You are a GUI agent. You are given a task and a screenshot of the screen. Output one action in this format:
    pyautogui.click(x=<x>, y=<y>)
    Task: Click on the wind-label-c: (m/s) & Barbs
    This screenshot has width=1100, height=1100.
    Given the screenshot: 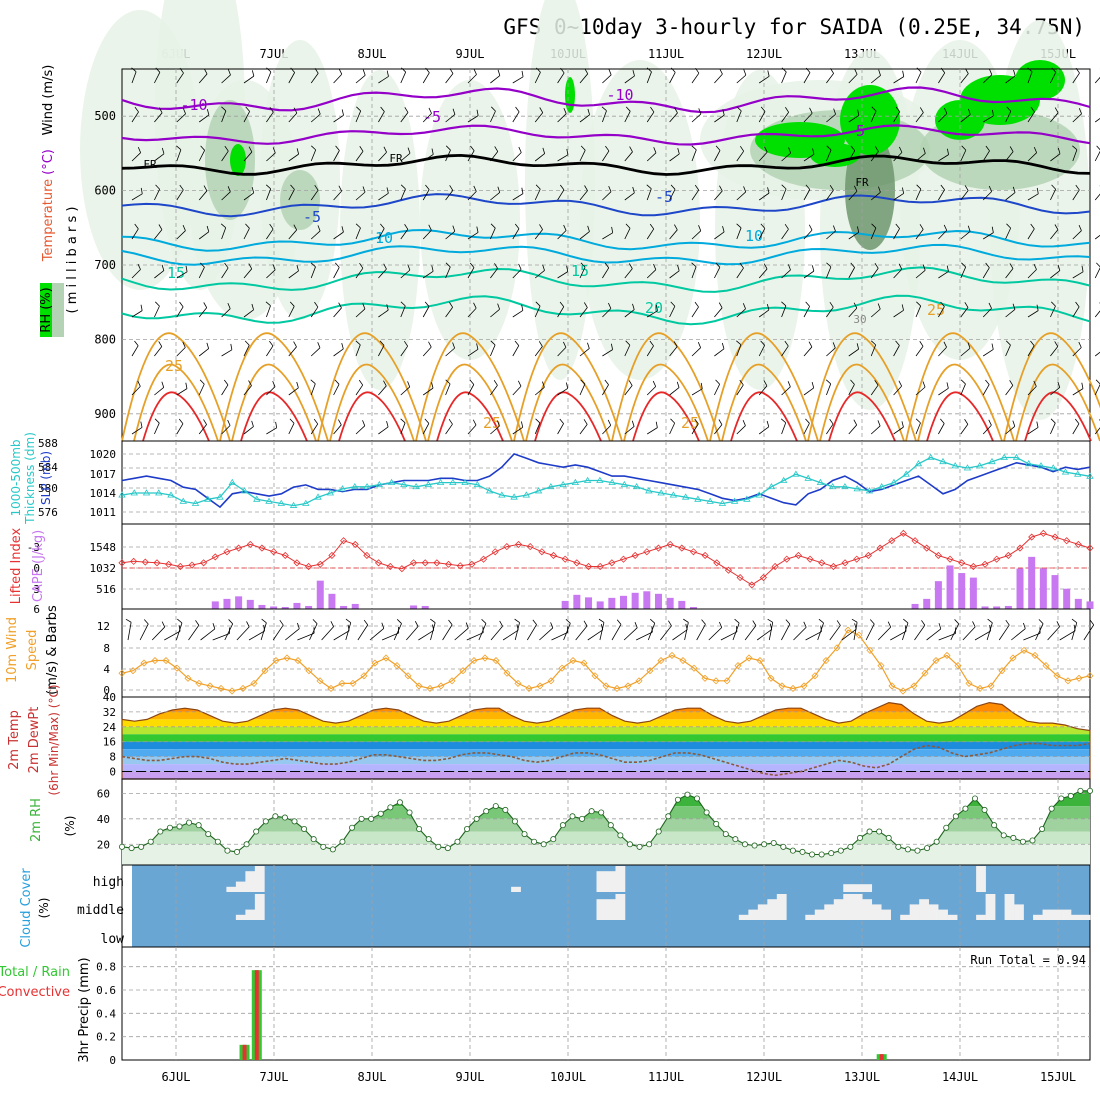 What is the action you would take?
    pyautogui.click(x=52, y=650)
    